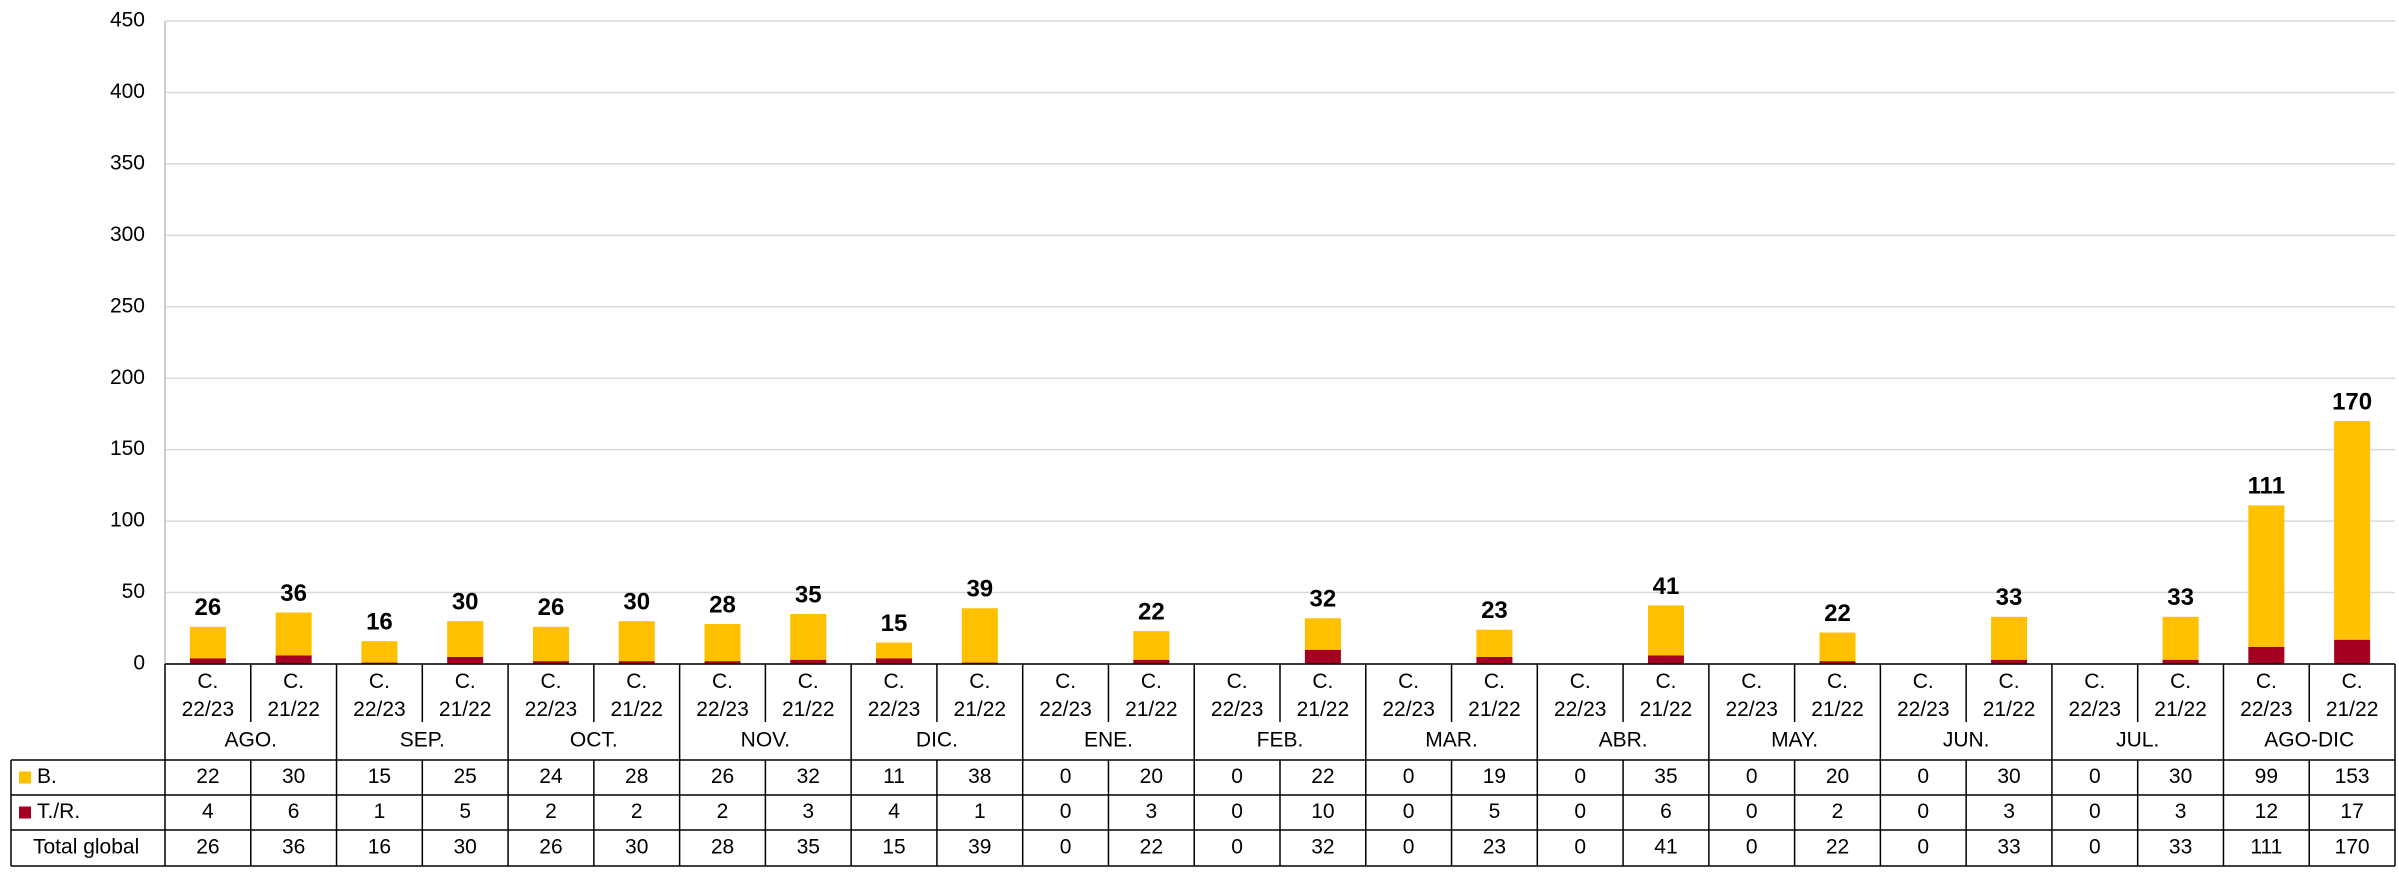 This screenshot has width=2399, height=872. Describe the element at coordinates (636, 601) in the screenshot. I see `data-label: 30` at that location.